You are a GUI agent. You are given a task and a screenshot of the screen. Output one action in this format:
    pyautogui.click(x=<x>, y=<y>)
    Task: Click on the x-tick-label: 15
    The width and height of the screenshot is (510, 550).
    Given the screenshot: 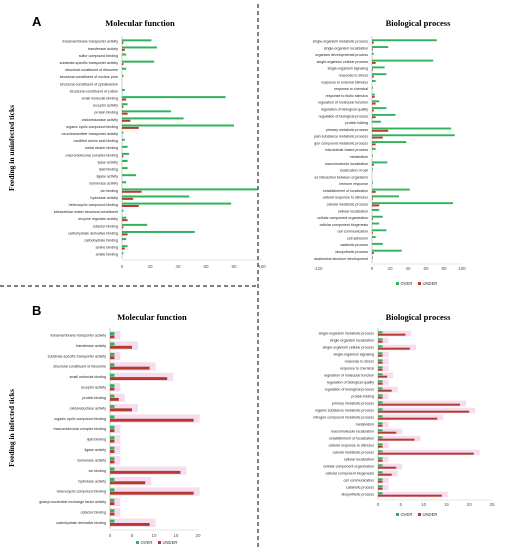 What is the action you would take?
    pyautogui.click(x=447, y=504)
    